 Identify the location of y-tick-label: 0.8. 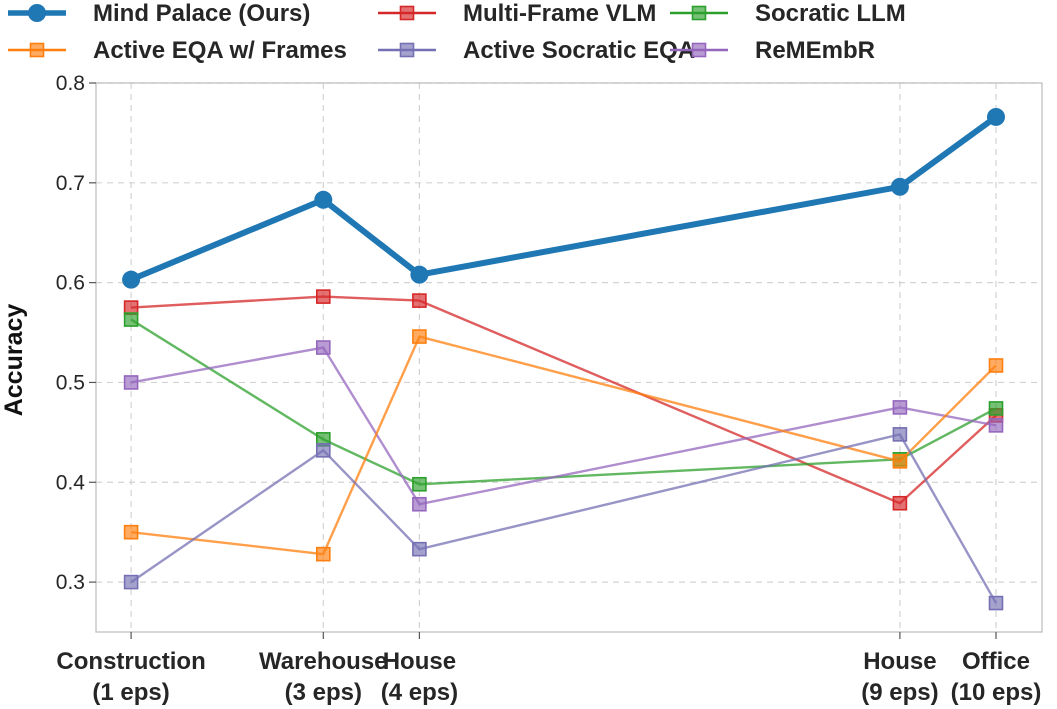
(70, 83).